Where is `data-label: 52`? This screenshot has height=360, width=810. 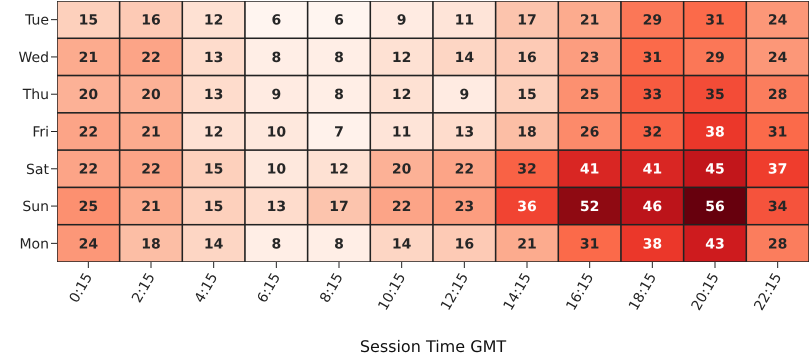
data-label: 52 is located at coordinates (590, 206).